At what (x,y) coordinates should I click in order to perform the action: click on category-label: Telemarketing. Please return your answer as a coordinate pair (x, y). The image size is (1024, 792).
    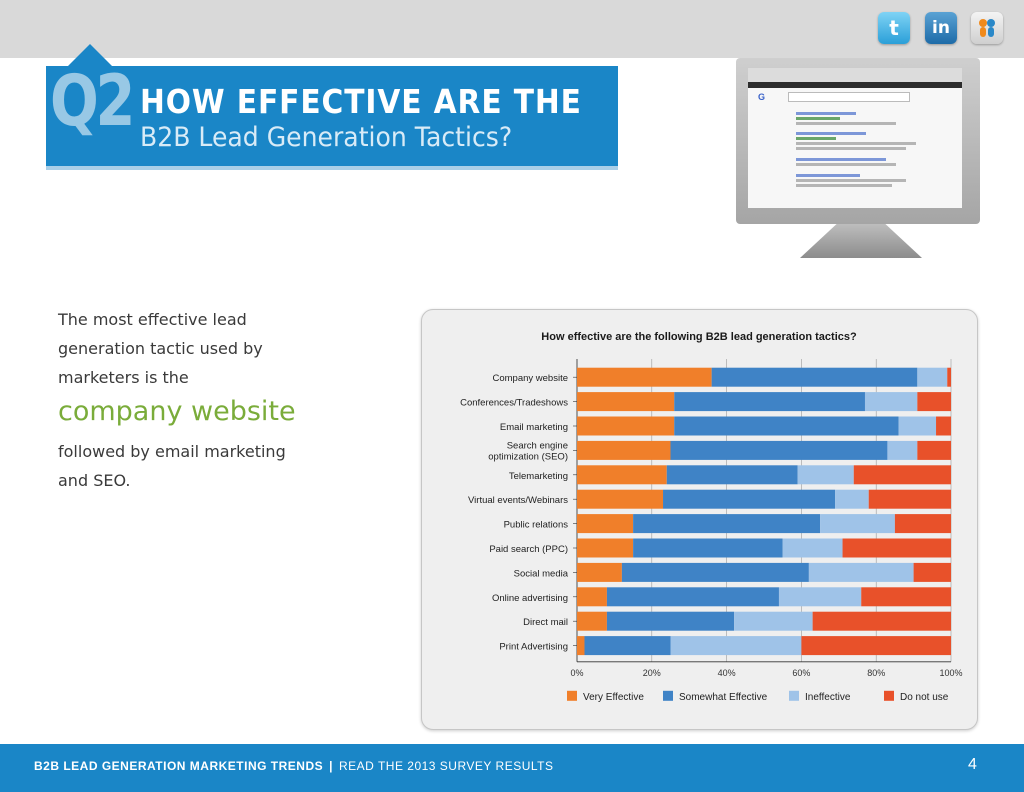
    Looking at the image, I should click on (538, 476).